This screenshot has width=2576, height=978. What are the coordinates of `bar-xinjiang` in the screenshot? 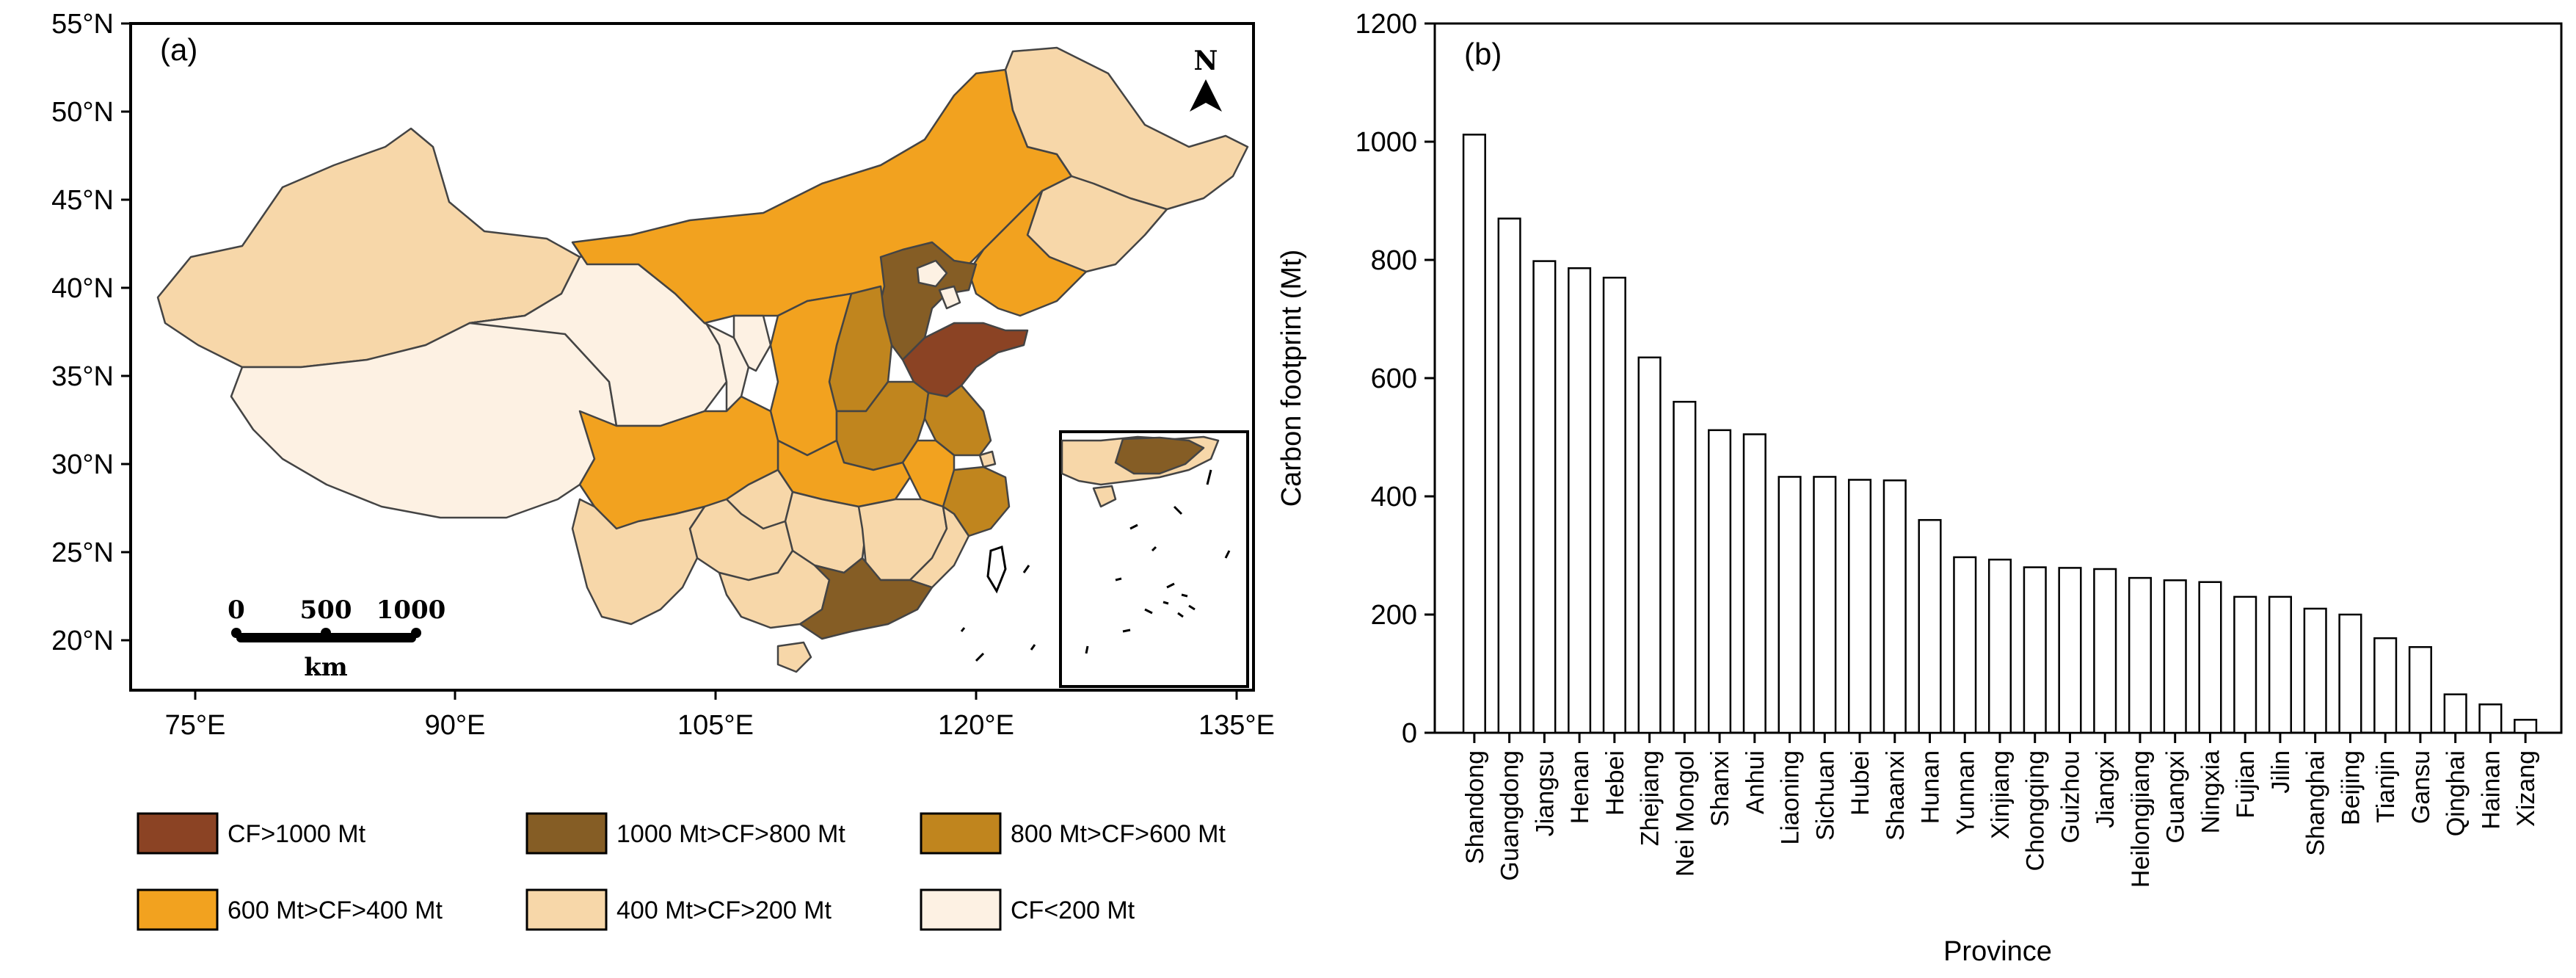 It's located at (1999, 646).